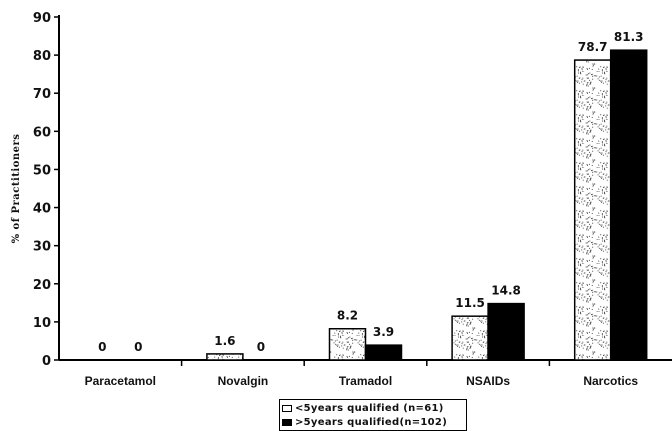 The height and width of the screenshot is (431, 672). Describe the element at coordinates (42, 209) in the screenshot. I see `y-tick-label-40: 40` at that location.